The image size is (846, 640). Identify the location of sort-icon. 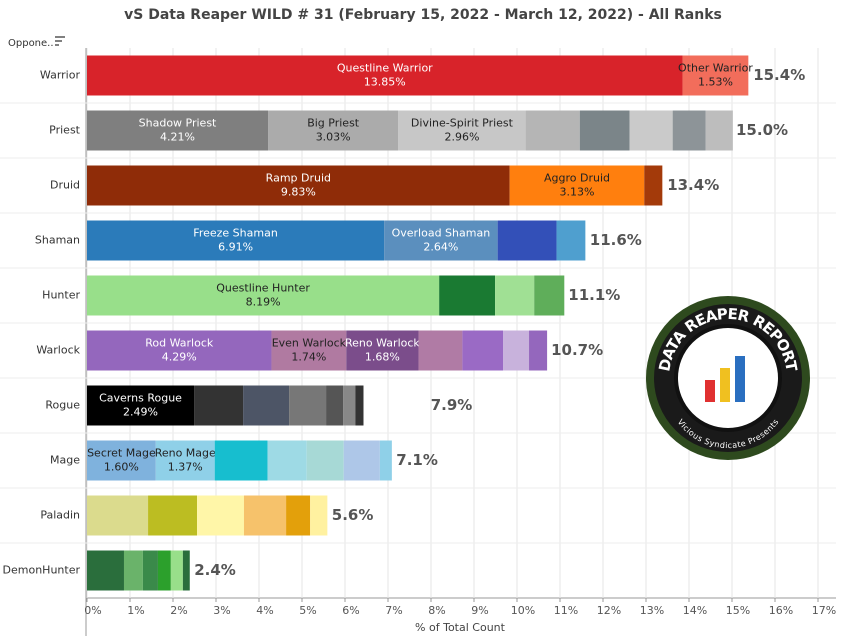
(60, 41).